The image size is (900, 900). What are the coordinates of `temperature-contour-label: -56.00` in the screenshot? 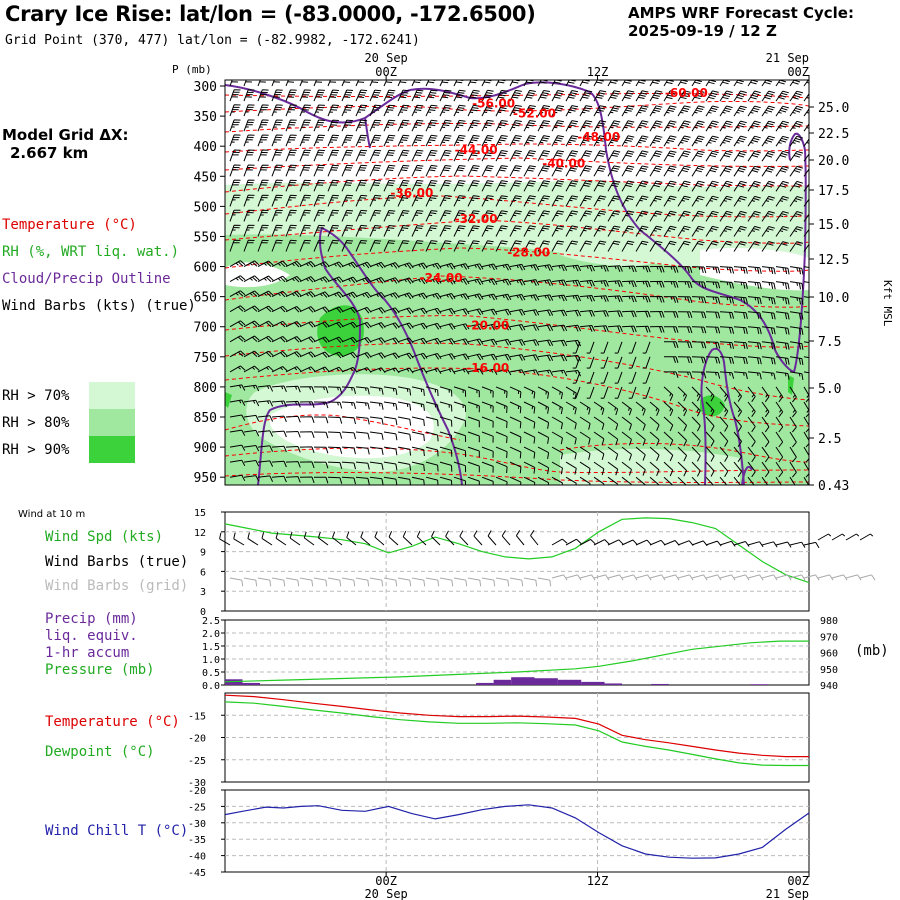 It's located at (493, 103).